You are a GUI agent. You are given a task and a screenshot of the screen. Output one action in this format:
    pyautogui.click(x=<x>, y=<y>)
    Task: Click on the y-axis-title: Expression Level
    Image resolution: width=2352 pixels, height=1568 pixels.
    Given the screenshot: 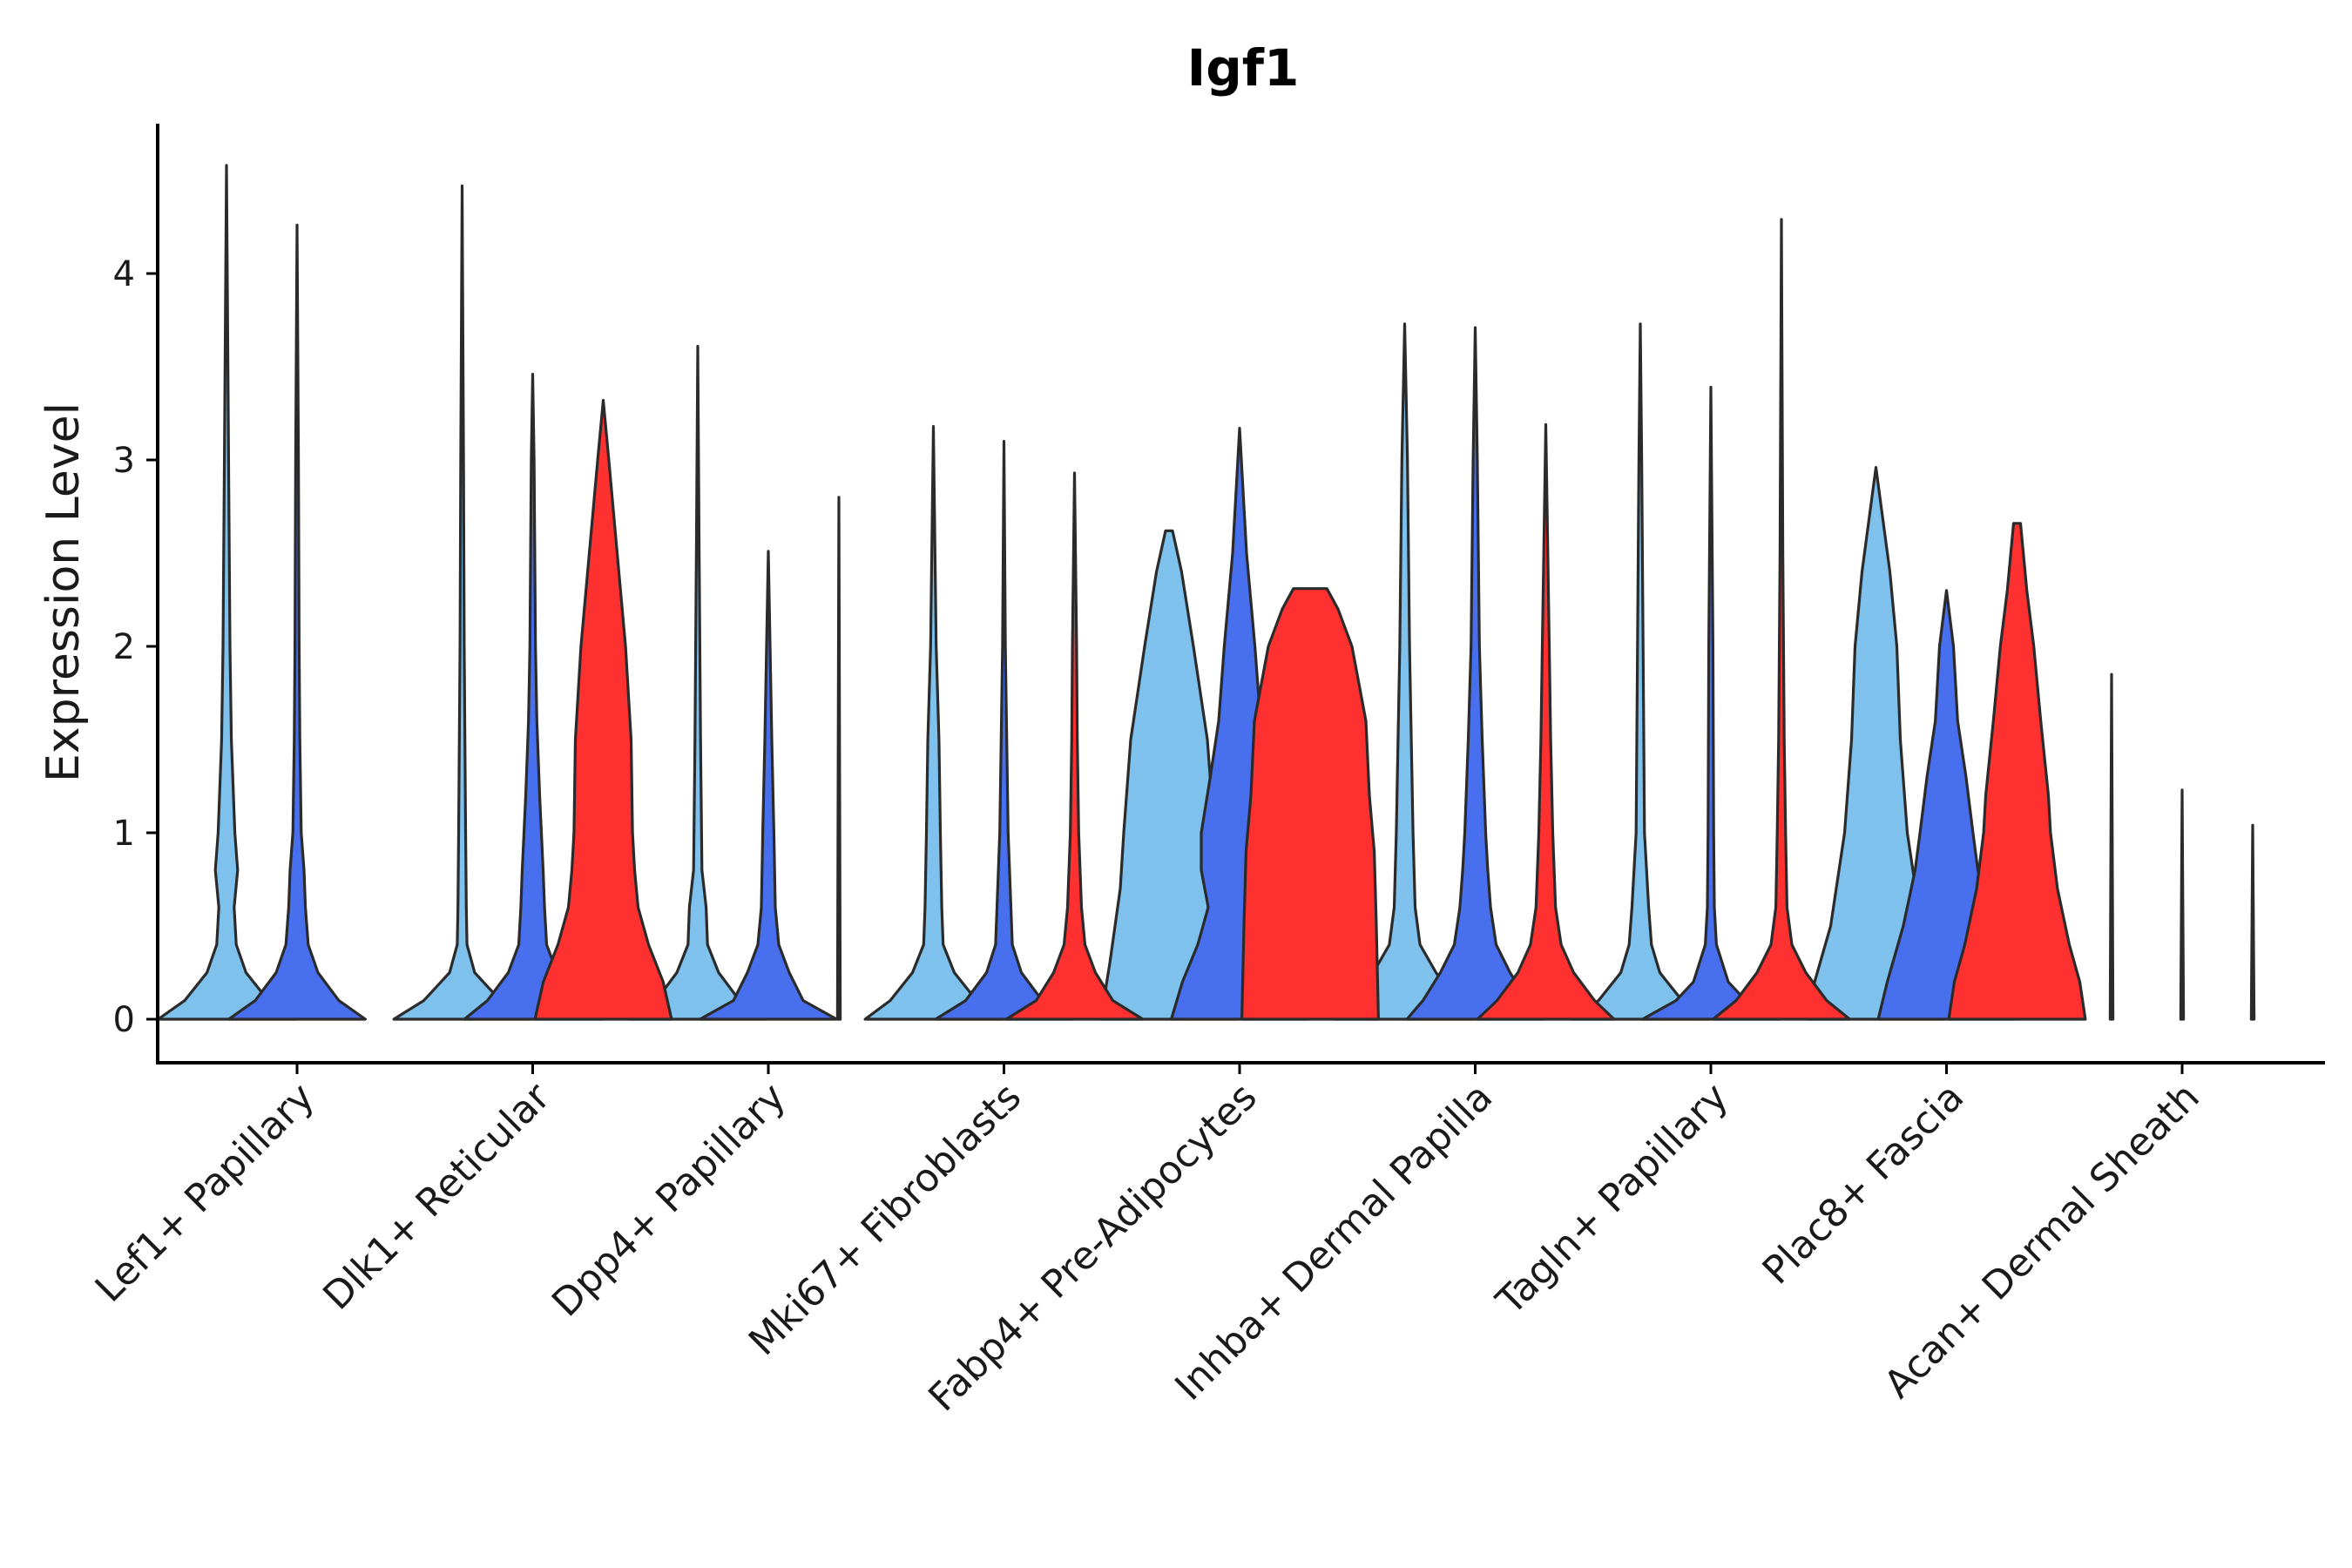 What is the action you would take?
    pyautogui.click(x=64, y=592)
    